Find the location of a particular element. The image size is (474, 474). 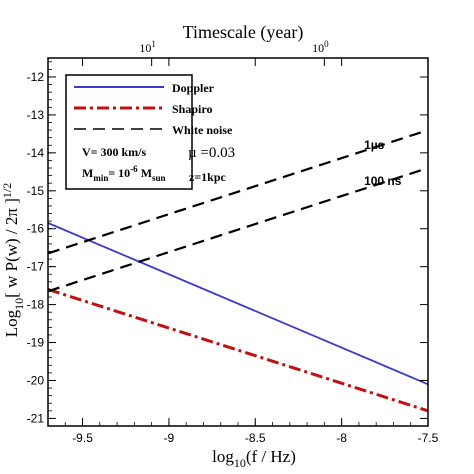

y-tick-label-3: -18 is located at coordinates (36, 305).